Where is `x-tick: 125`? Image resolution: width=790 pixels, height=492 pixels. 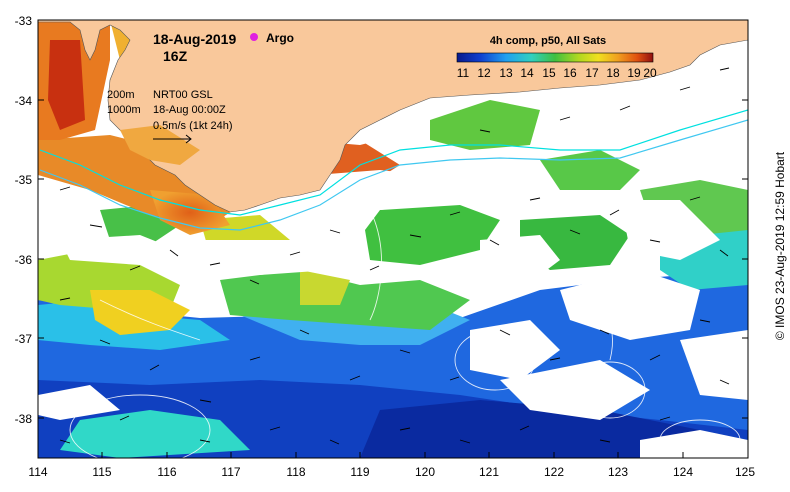 x-tick: 125 is located at coordinates (745, 472).